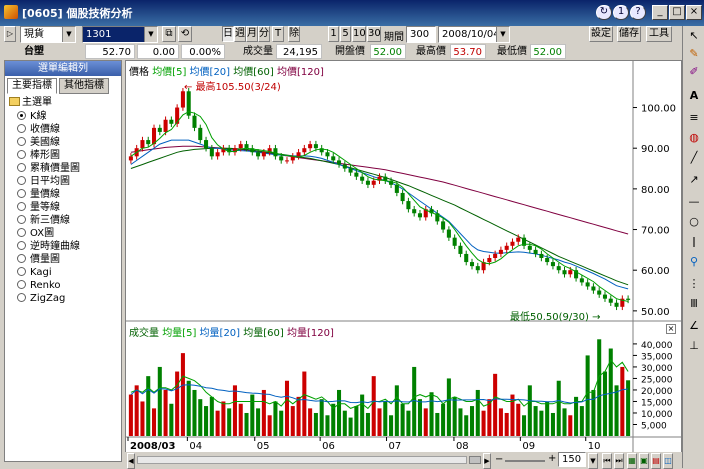  I want to click on date-input: 2008/10/04 ▼, so click(474, 34).